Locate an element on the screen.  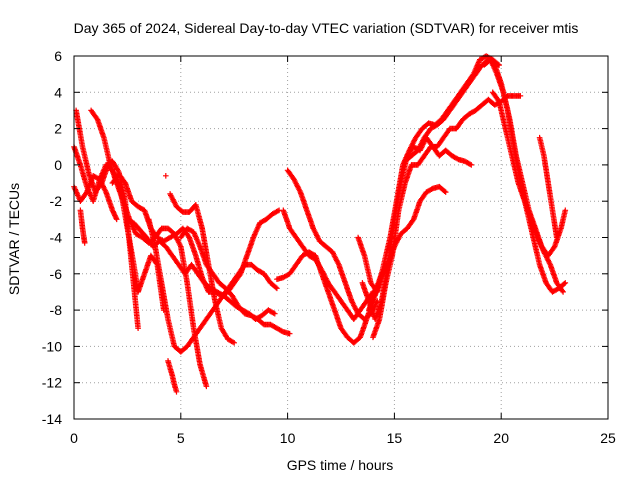
y-tick-label: -4 is located at coordinates (56, 238).